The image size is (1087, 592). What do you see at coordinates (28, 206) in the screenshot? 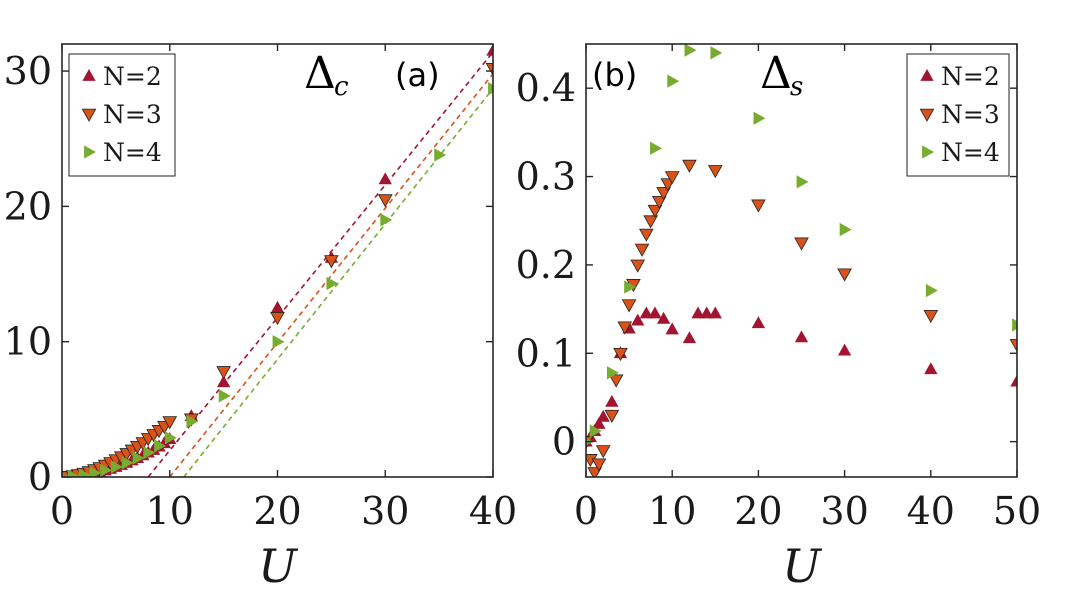
I see `y-tick-label: 20` at bounding box center [28, 206].